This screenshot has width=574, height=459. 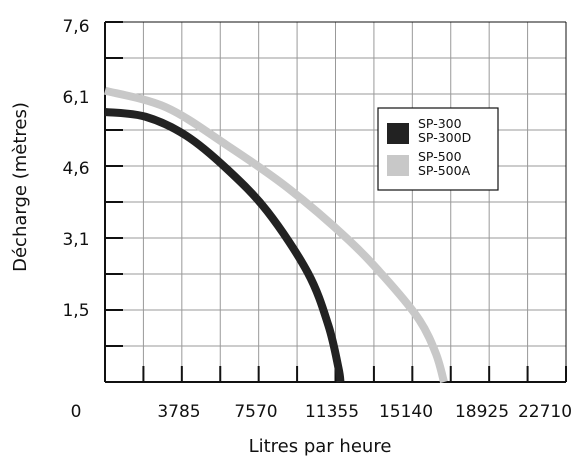 What do you see at coordinates (75, 169) in the screenshot?
I see `y-tick-label: 4,6` at bounding box center [75, 169].